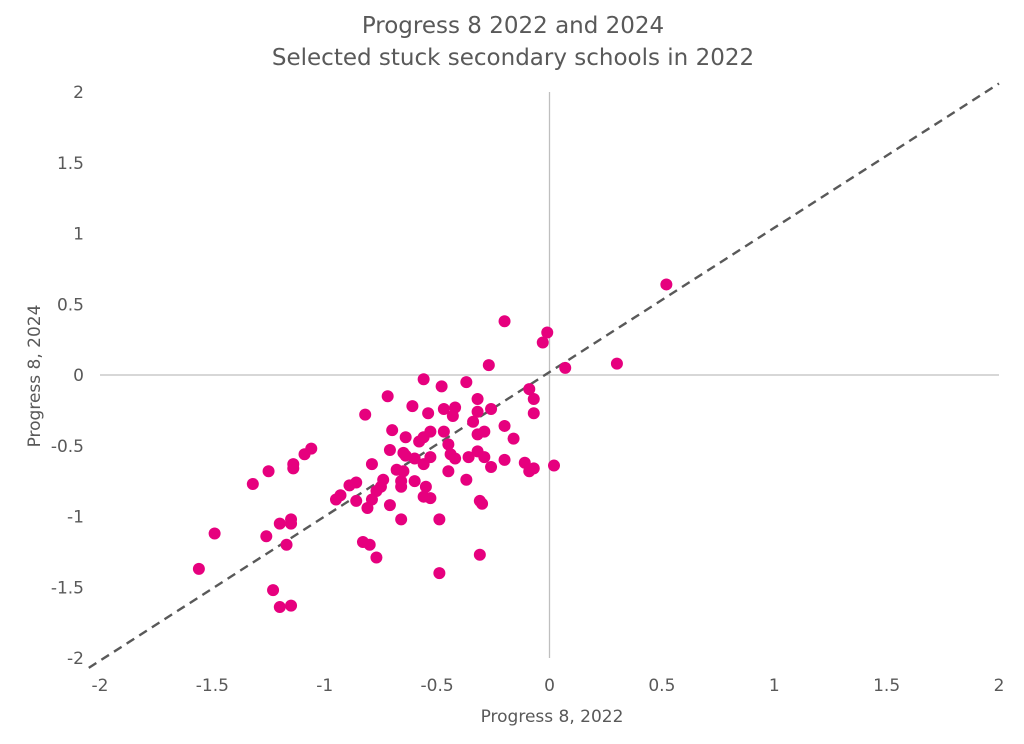  I want to click on y-tick-label: 2, so click(78, 93).